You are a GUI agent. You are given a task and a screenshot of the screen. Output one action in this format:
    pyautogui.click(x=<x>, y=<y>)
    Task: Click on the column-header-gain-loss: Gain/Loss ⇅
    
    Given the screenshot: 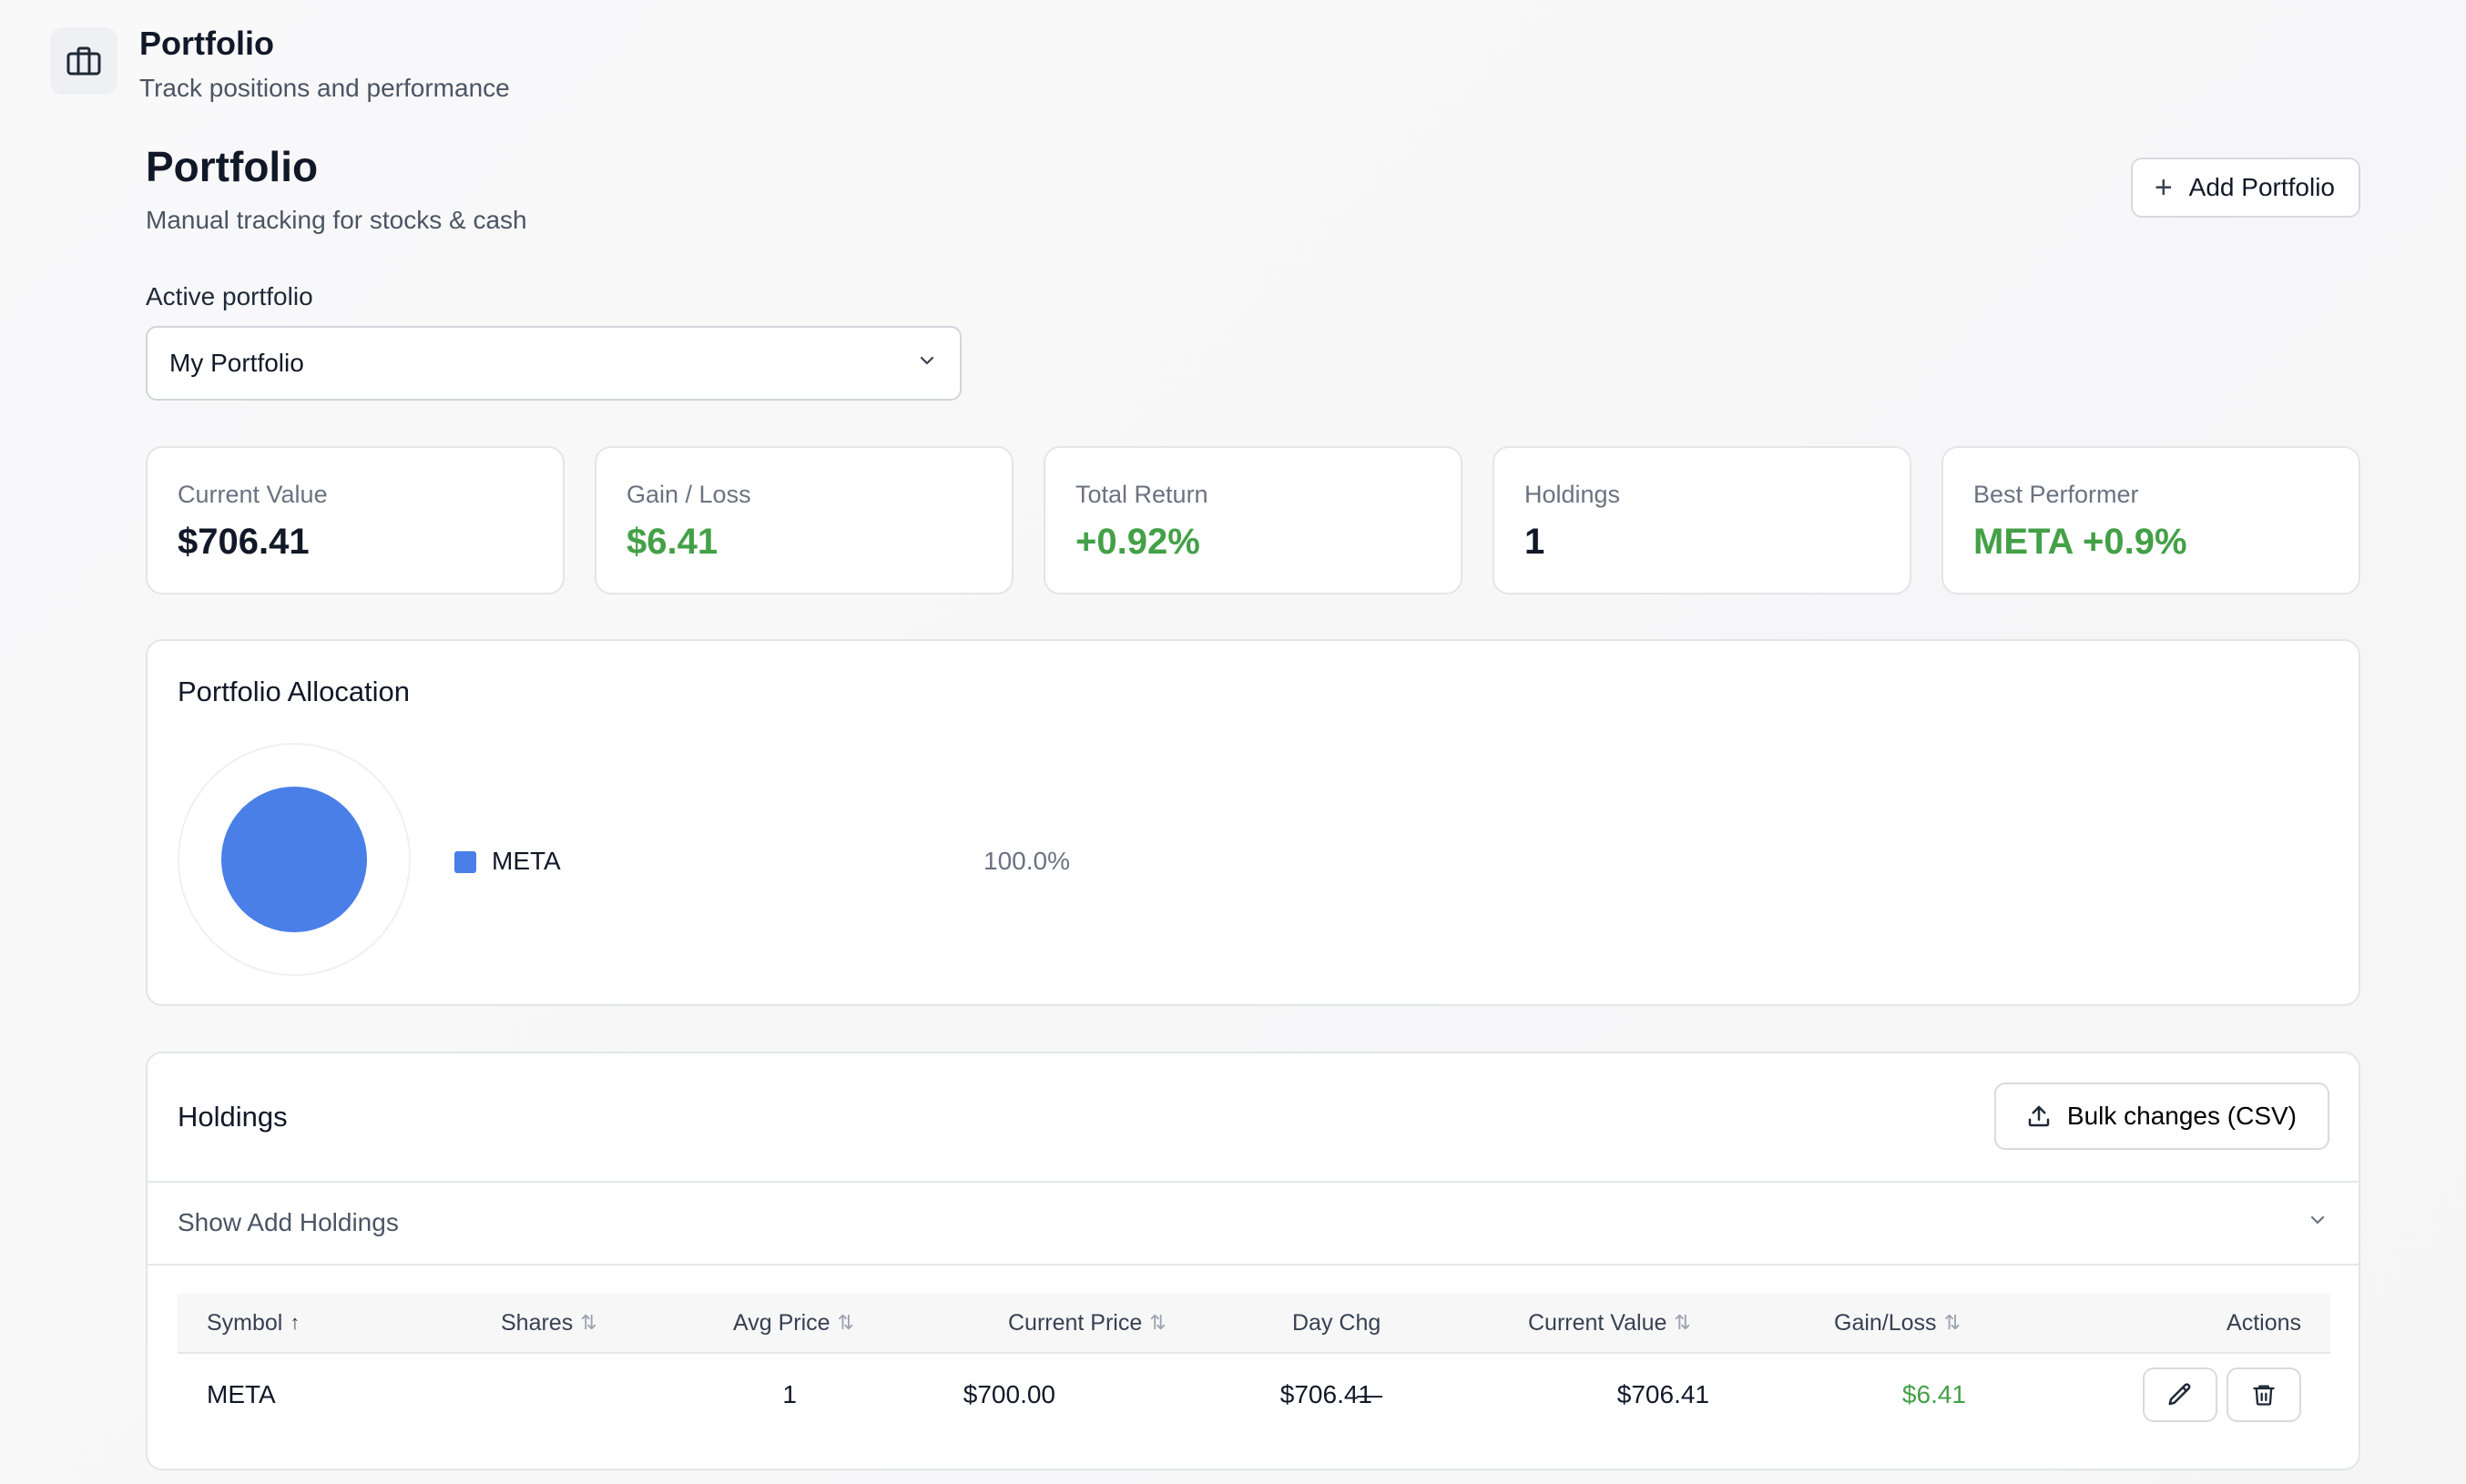 What is the action you would take?
    pyautogui.click(x=1897, y=1323)
    